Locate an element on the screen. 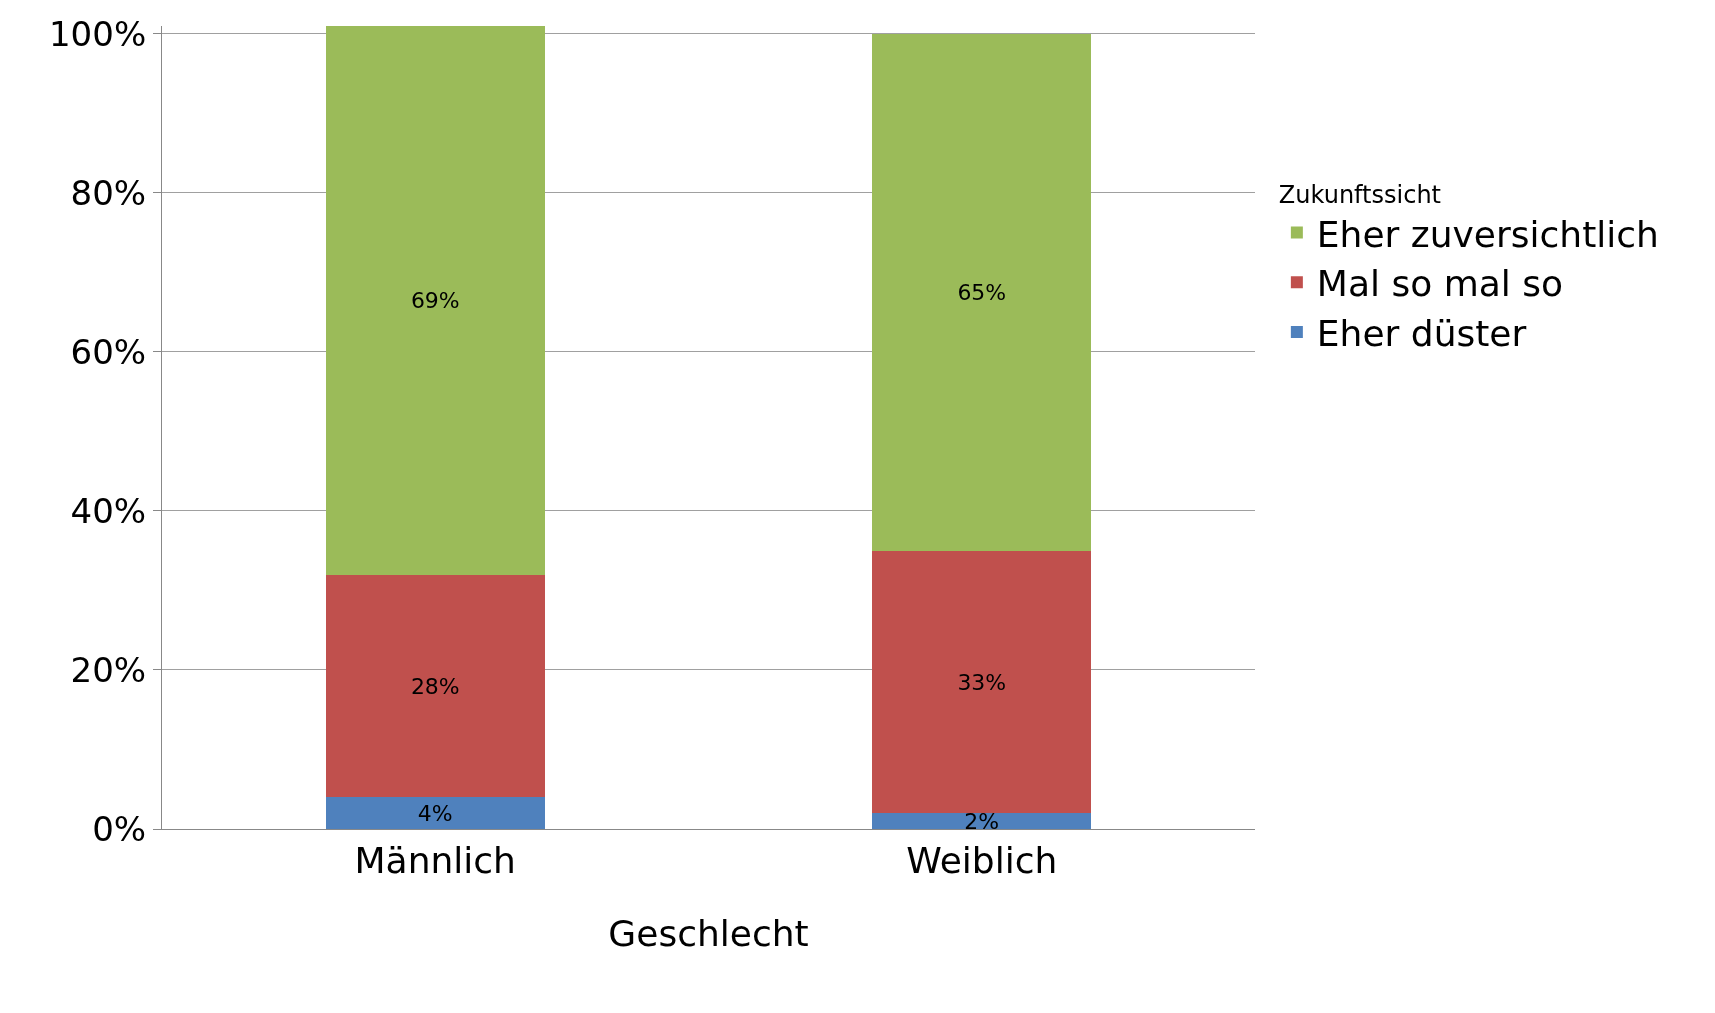 The image size is (1715, 1013). legend-label: Mal so mal so is located at coordinates (1440, 284).